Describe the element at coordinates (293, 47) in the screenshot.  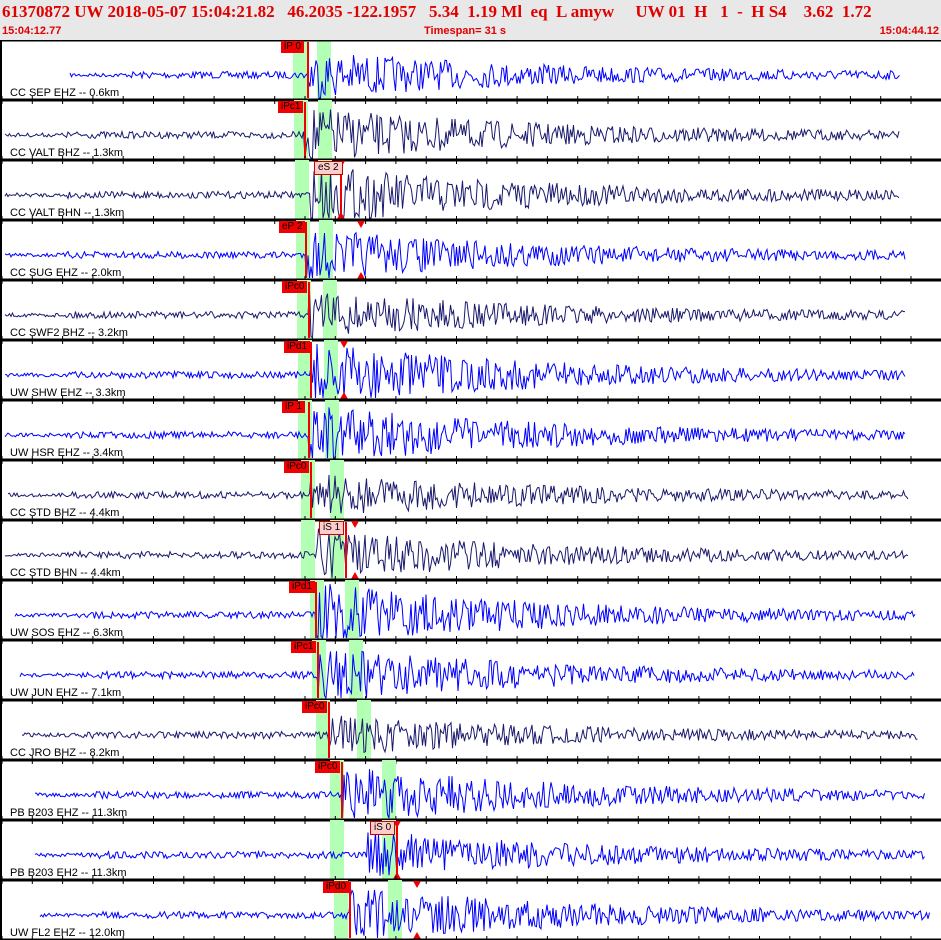
I see `phase-pick-label: iP 0` at that location.